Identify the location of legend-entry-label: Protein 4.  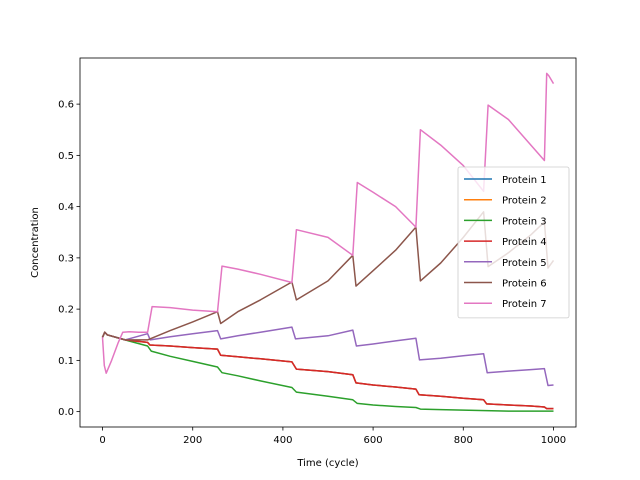
(524, 242).